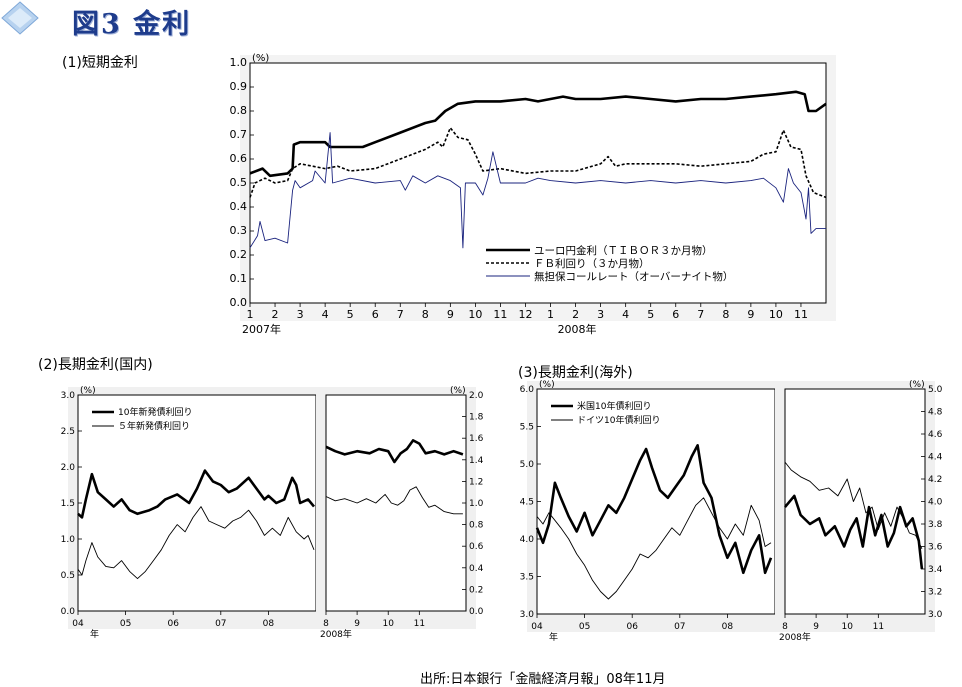  What do you see at coordinates (326, 624) in the screenshot?
I see `domestic-chart-right-xtick-label: 8` at bounding box center [326, 624].